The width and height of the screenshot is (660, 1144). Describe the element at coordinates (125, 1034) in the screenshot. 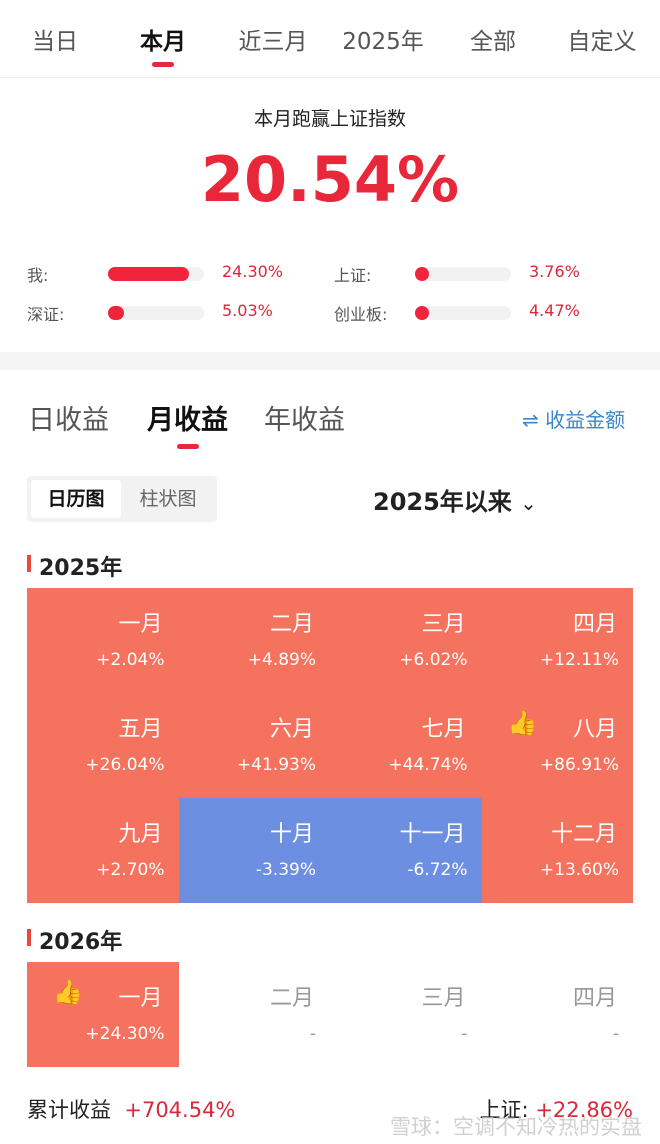

I see `month-return: +24.30%` at that location.